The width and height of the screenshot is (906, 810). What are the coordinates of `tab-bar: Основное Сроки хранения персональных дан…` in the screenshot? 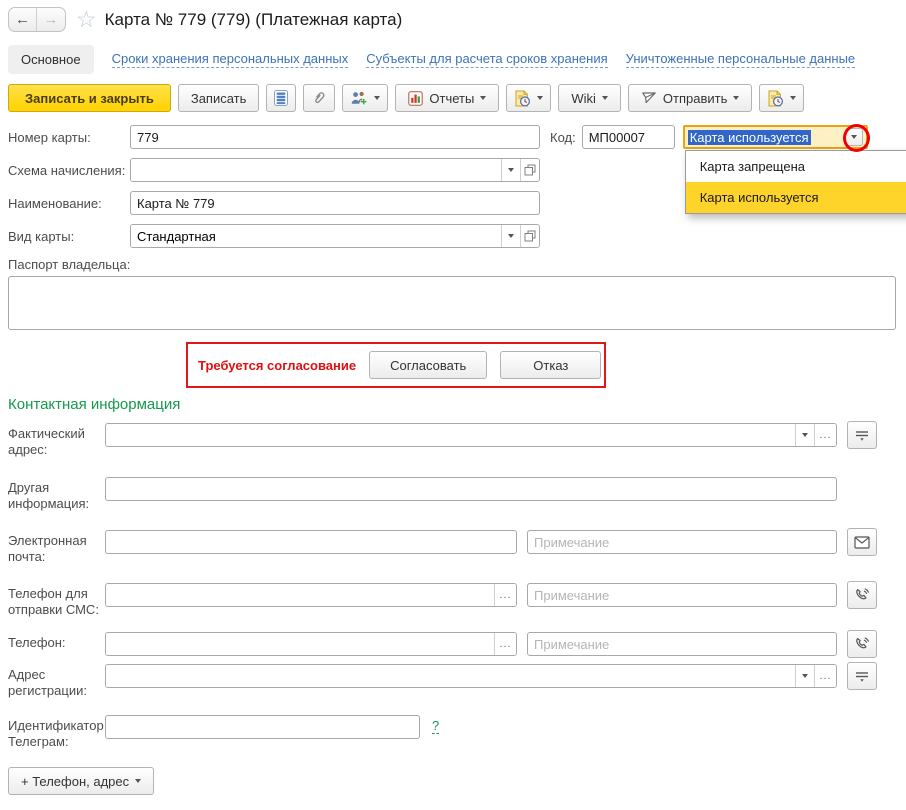 It's located at (457, 59).